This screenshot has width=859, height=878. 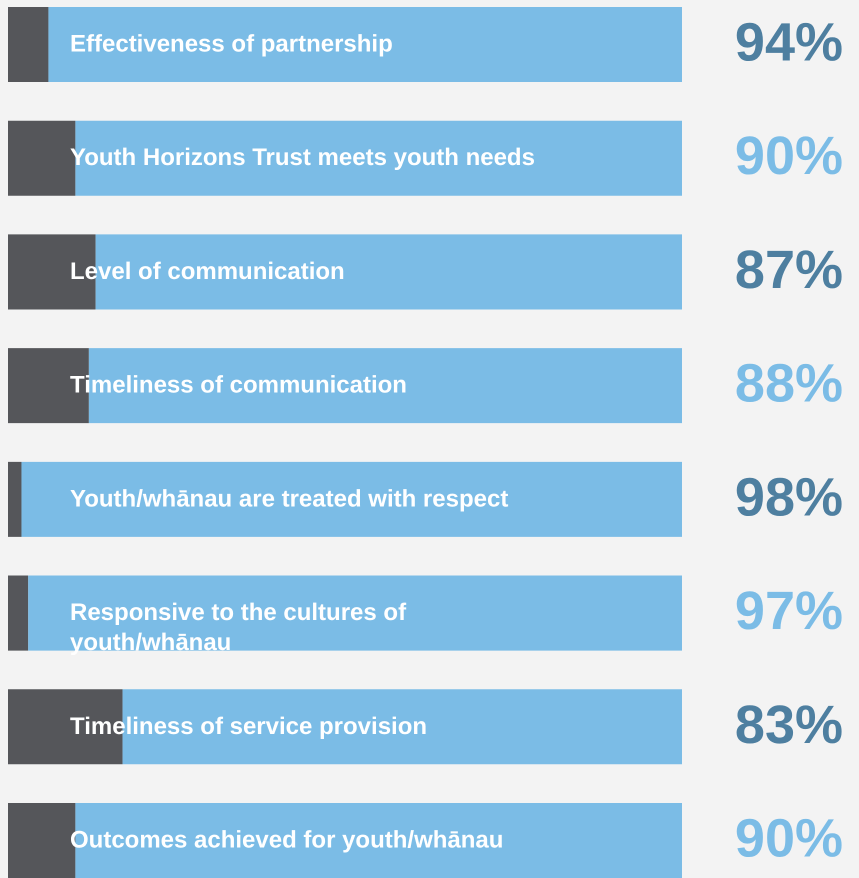 I want to click on data-label: 97%, so click(x=788, y=611).